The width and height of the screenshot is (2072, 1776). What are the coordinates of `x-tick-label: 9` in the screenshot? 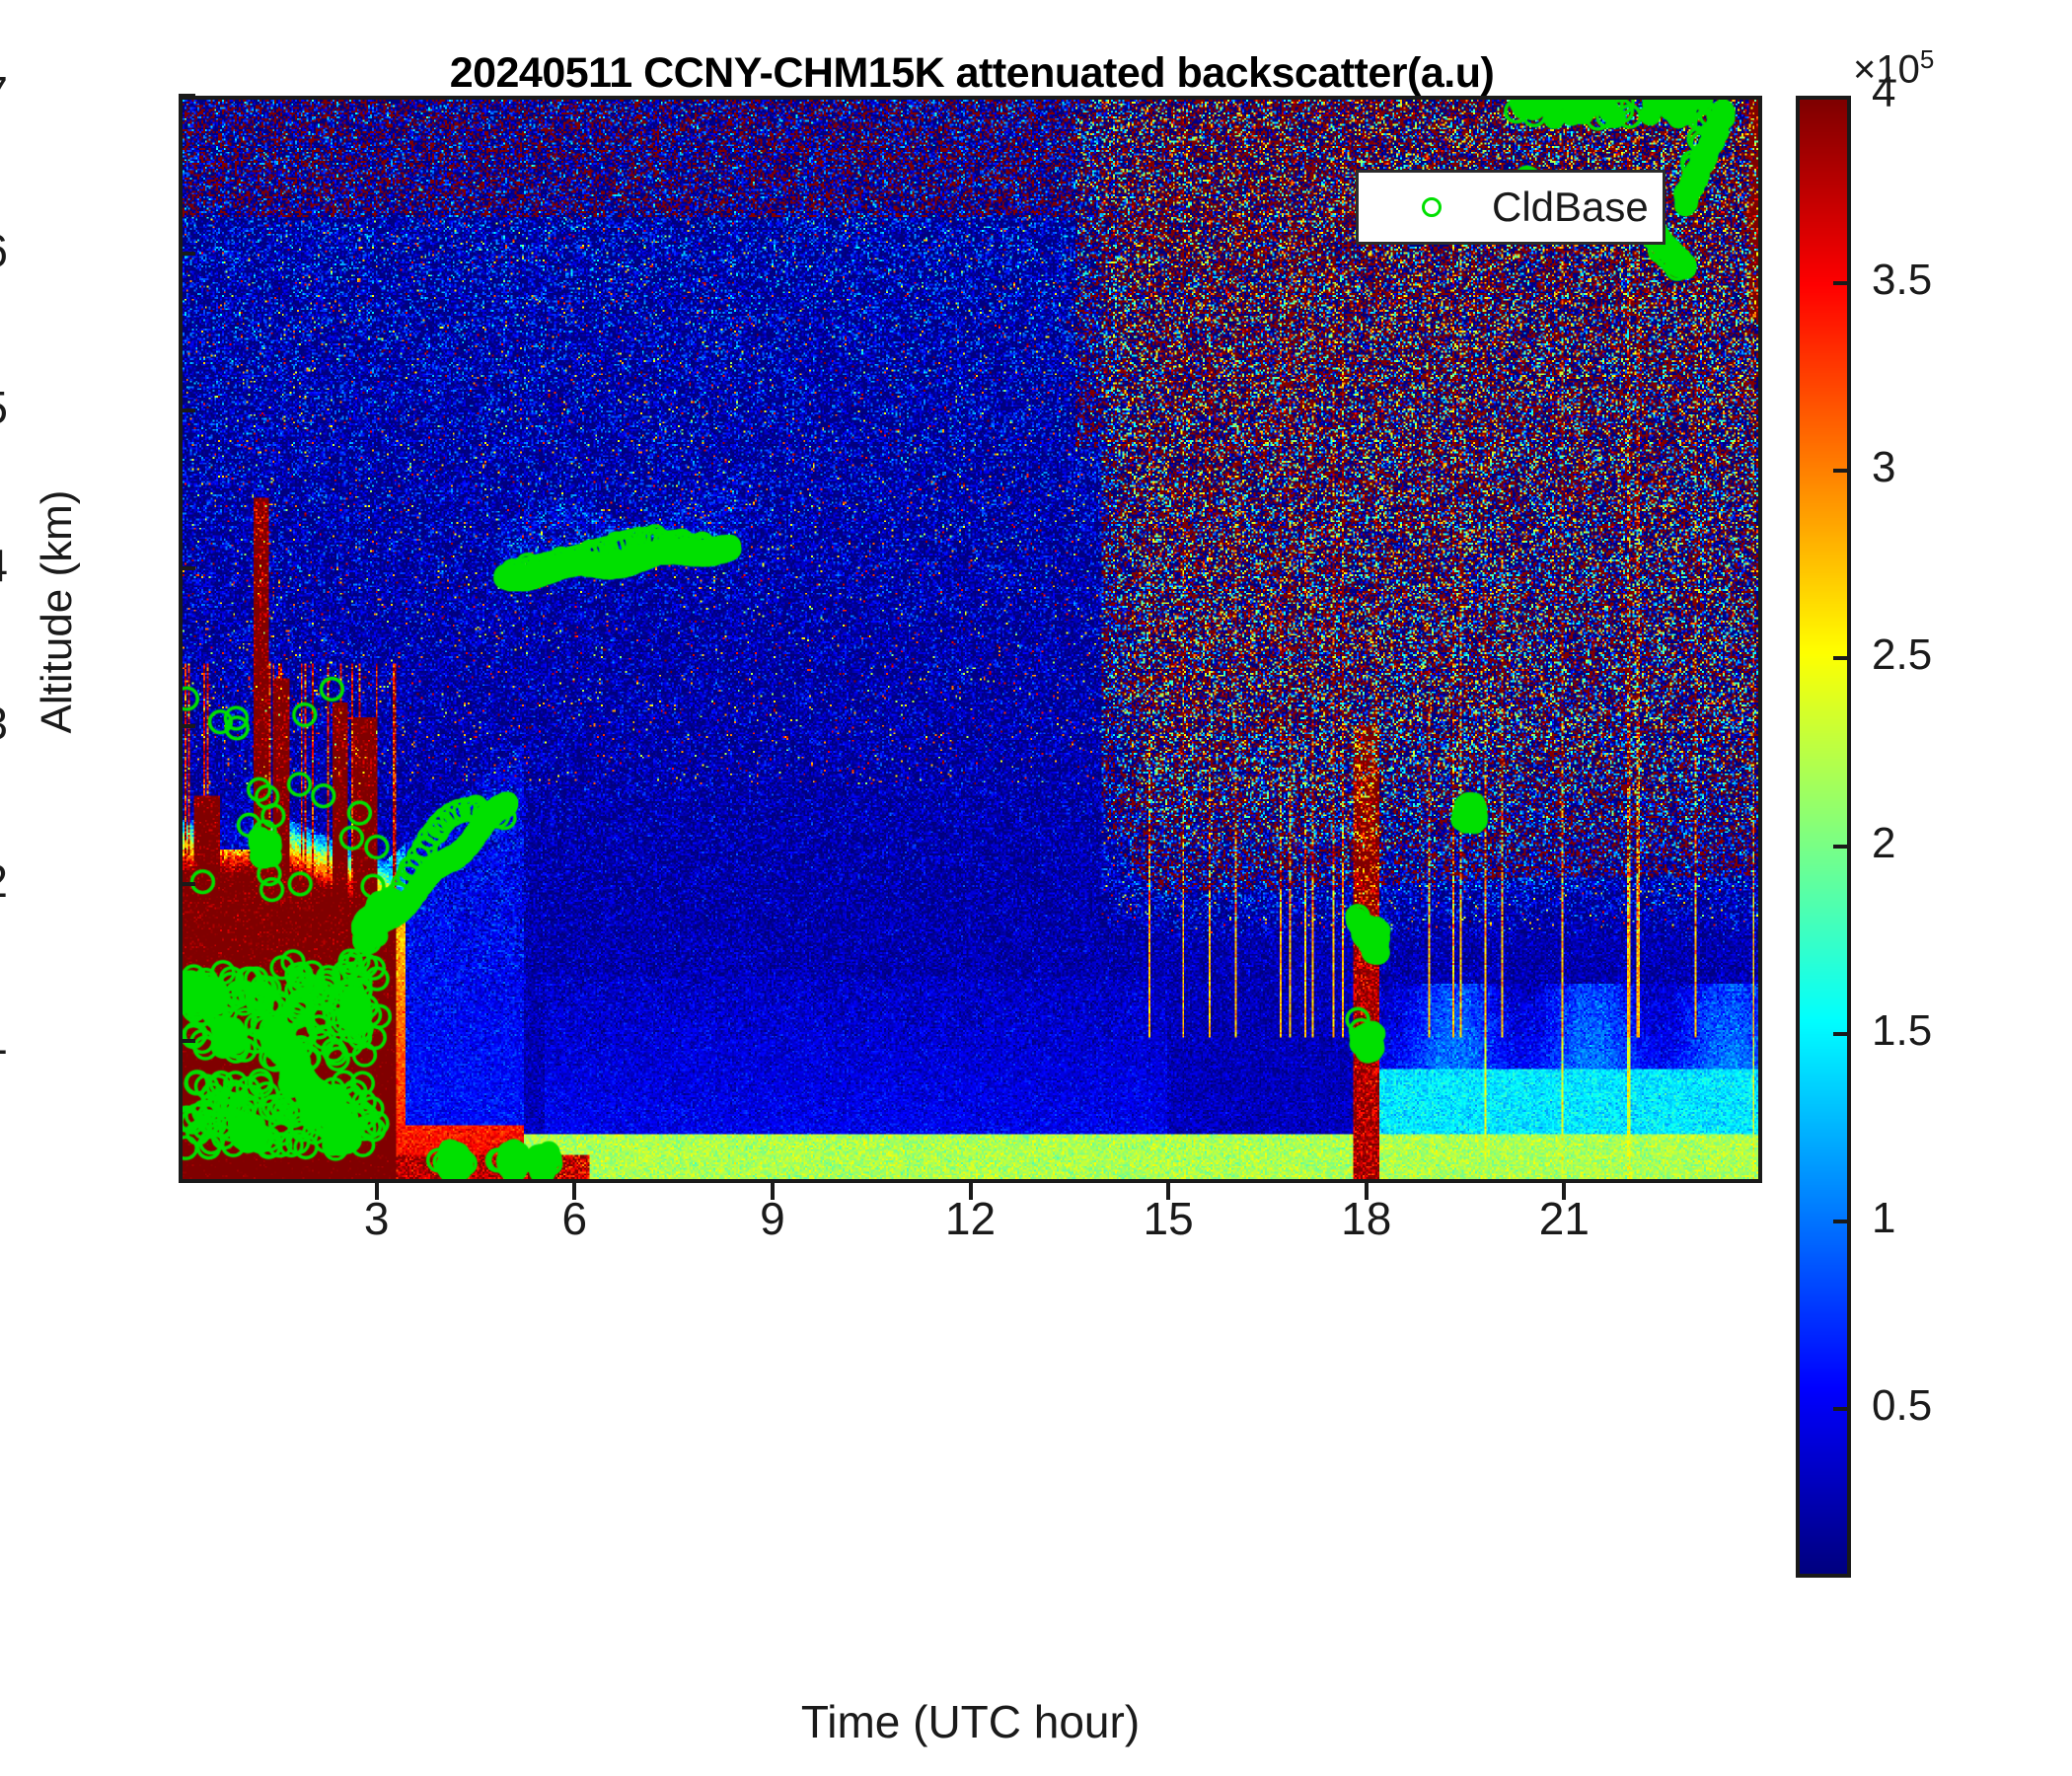 It's located at (773, 1218).